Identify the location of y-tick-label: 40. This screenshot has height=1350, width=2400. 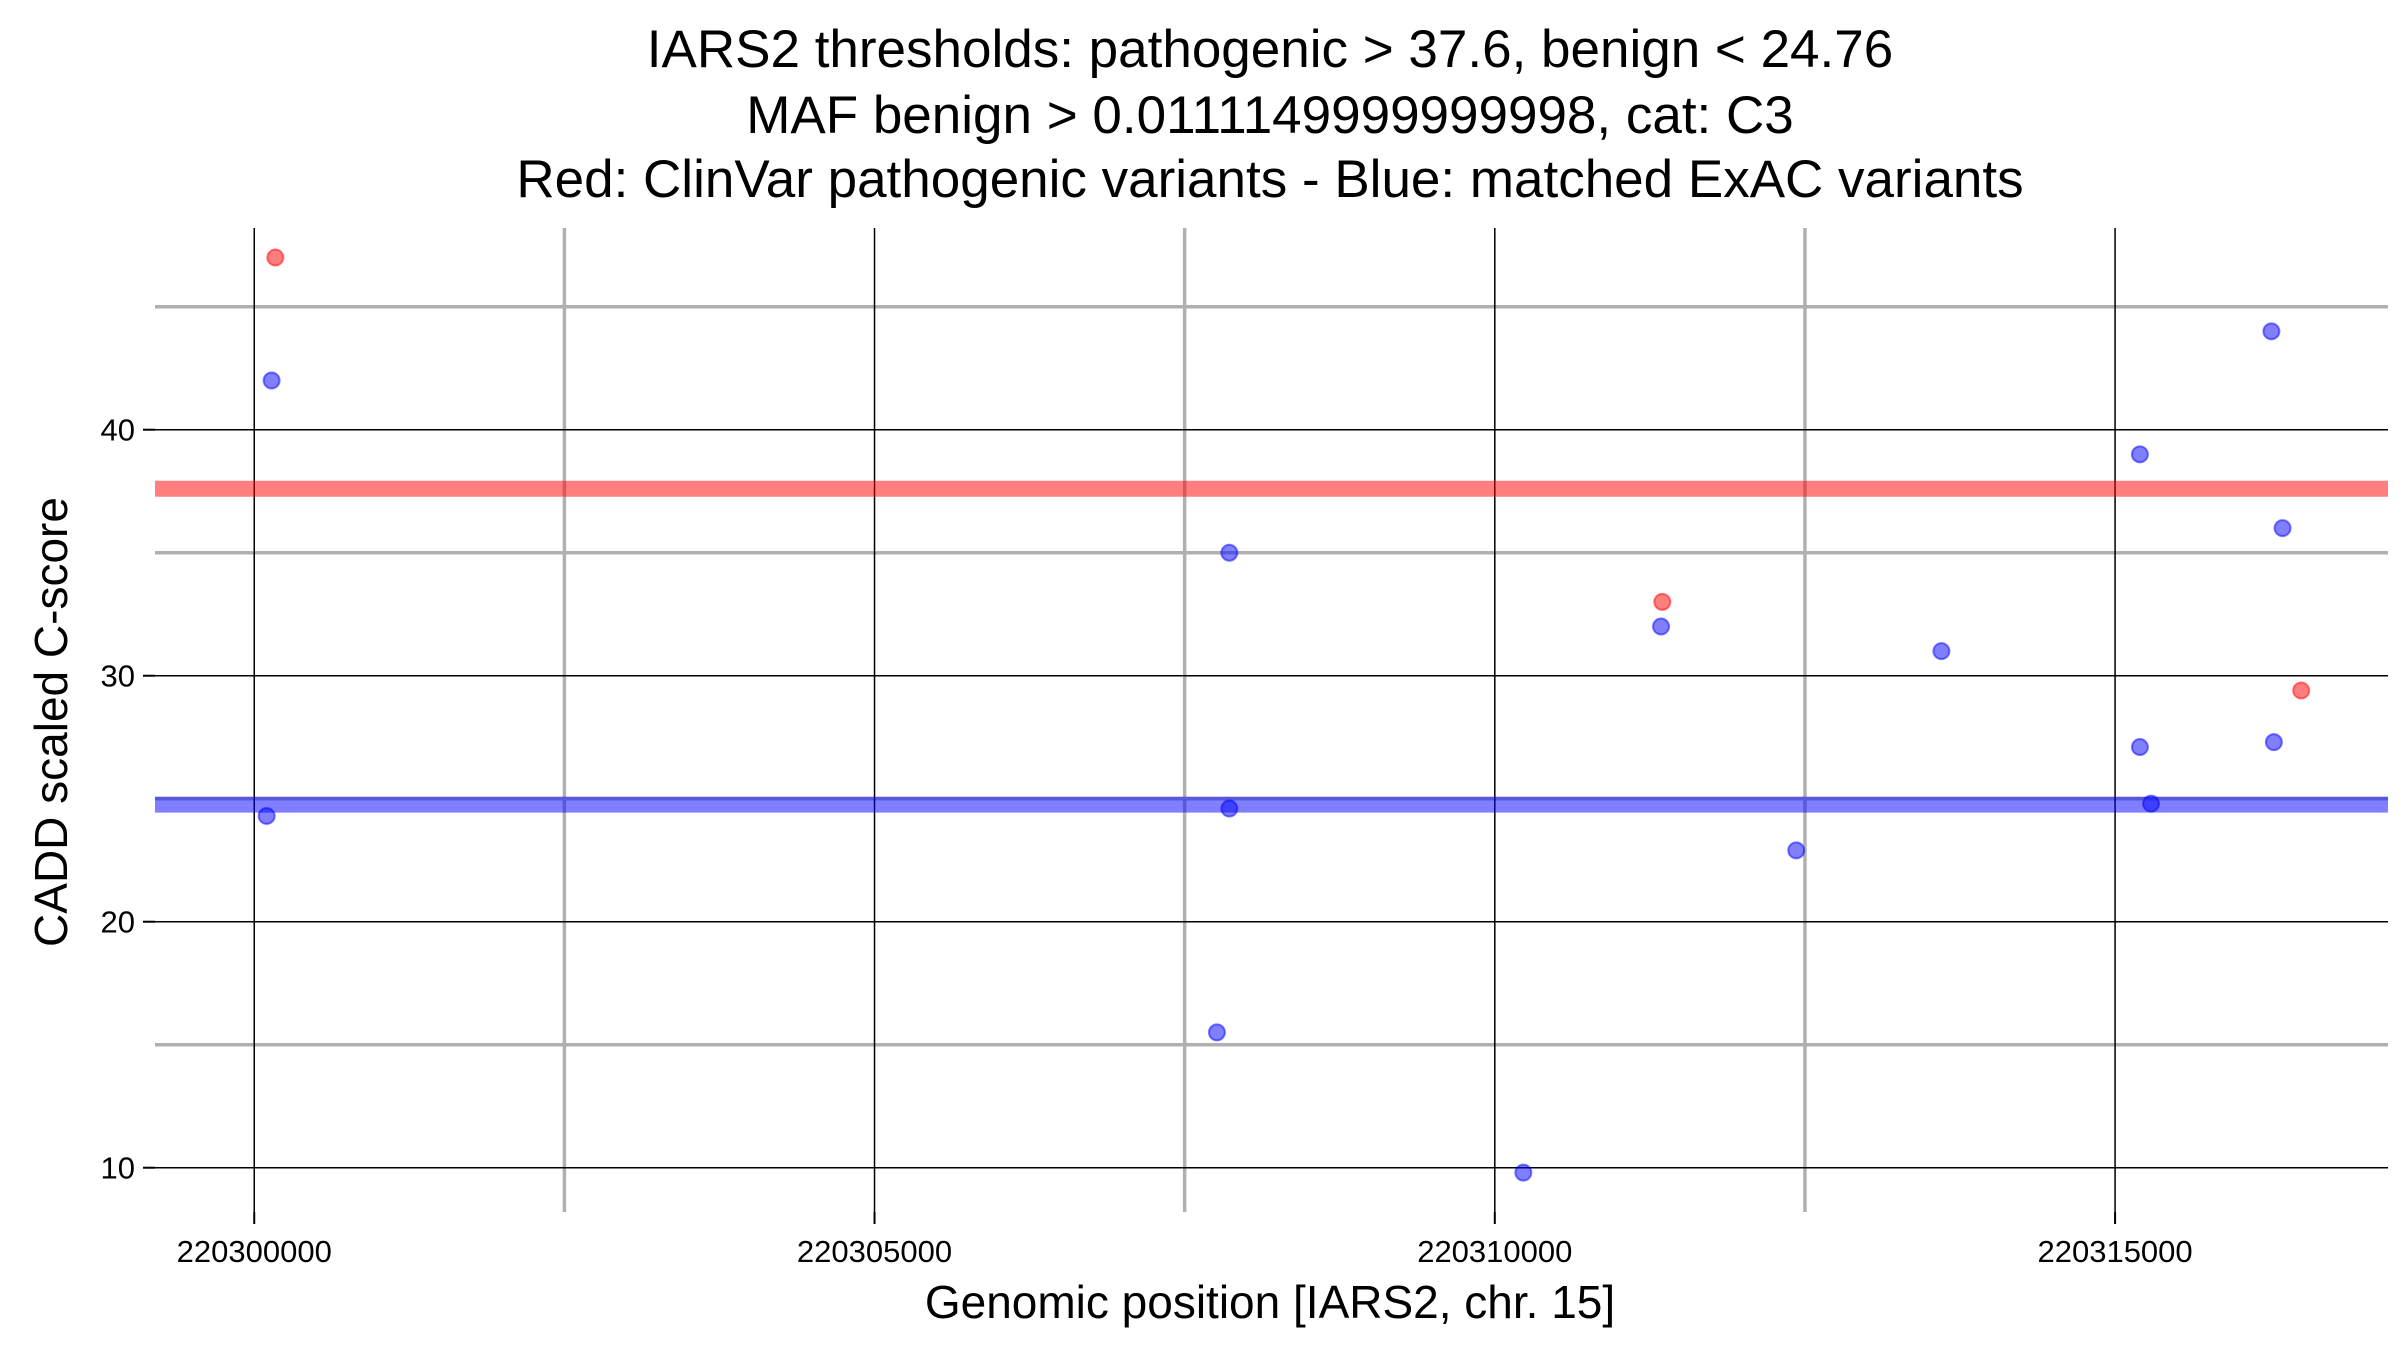
(118, 430).